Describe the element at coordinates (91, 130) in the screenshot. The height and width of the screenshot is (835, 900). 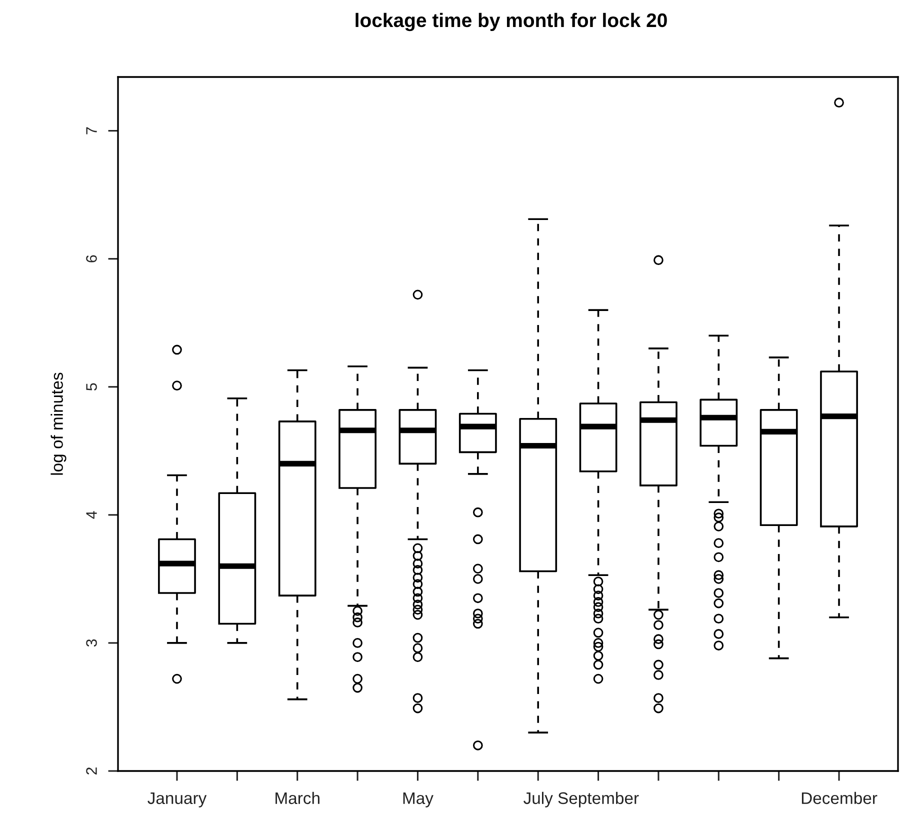
I see `y-tick-label: 7` at that location.